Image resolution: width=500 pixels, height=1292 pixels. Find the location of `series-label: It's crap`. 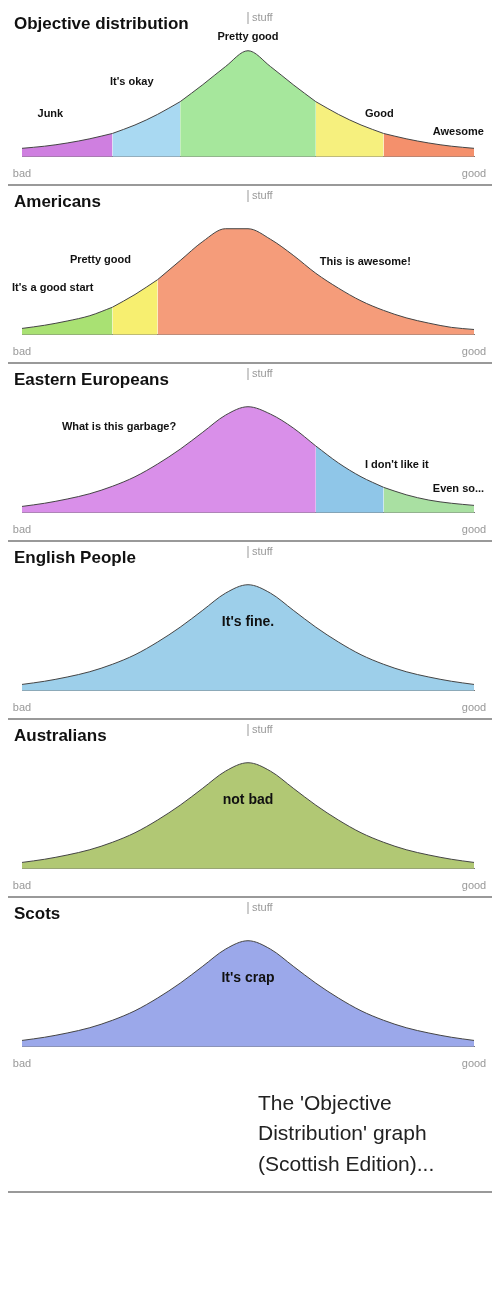

series-label: It's crap is located at coordinates (248, 976).